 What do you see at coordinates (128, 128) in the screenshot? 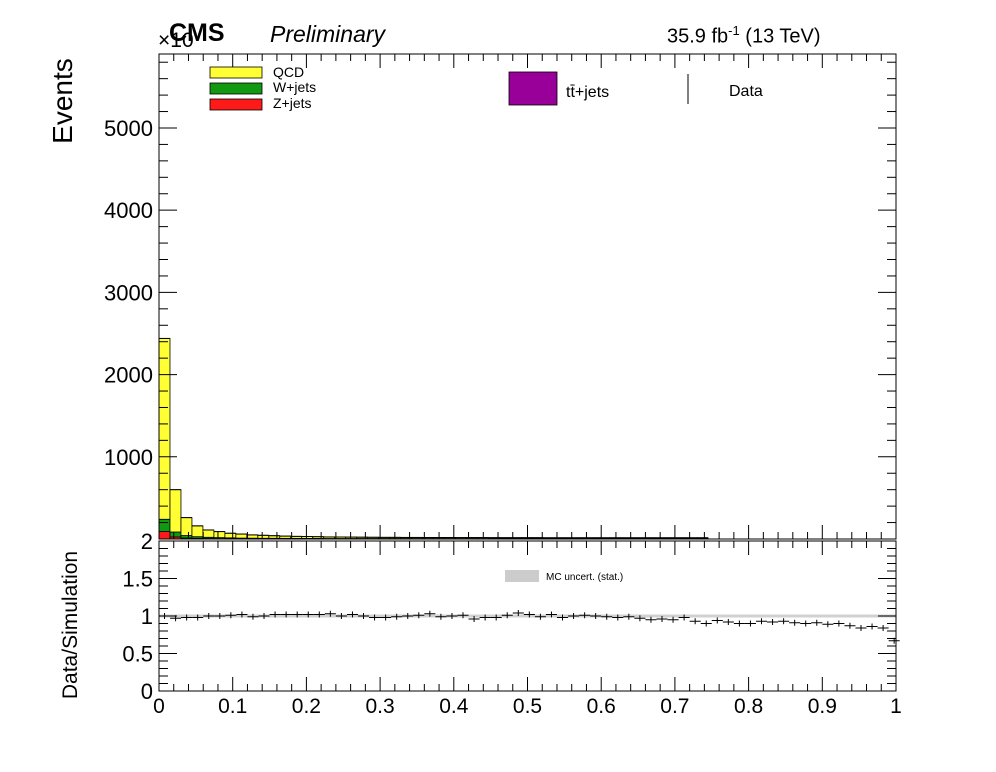
I see `y-tick-label-top: 5000` at bounding box center [128, 128].